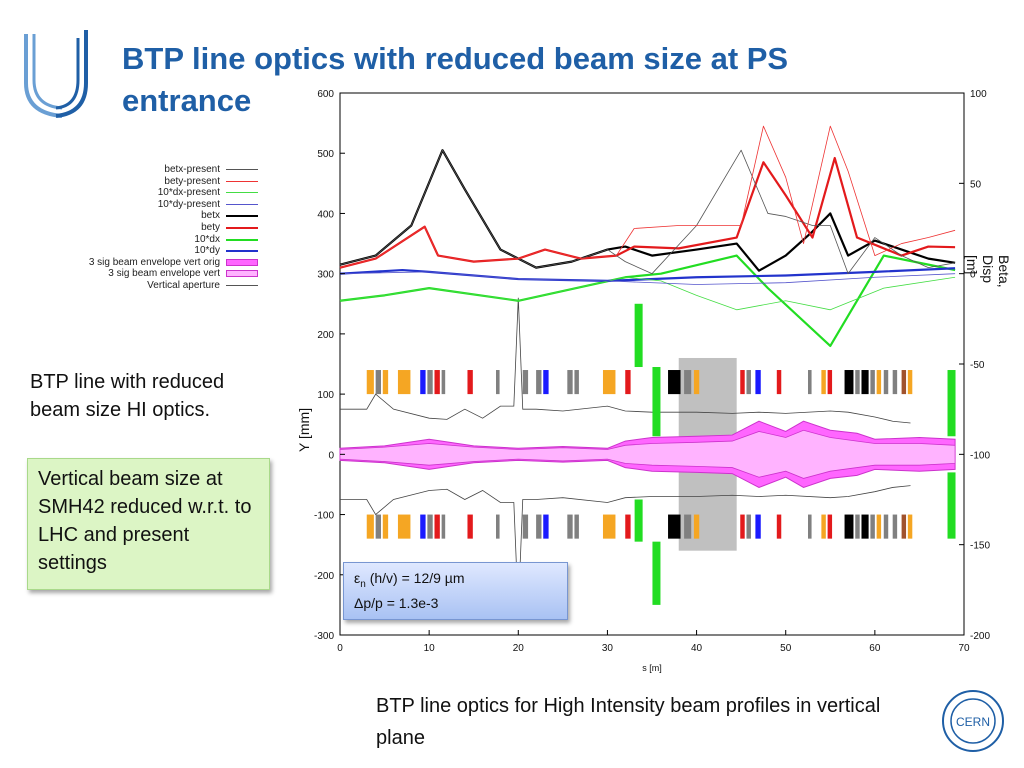 The image size is (1024, 768). What do you see at coordinates (455, 591) in the screenshot?
I see `beam-parameters-box: εn (h/v) = 12/9 µm Δp/p = 1.3e-3` at bounding box center [455, 591].